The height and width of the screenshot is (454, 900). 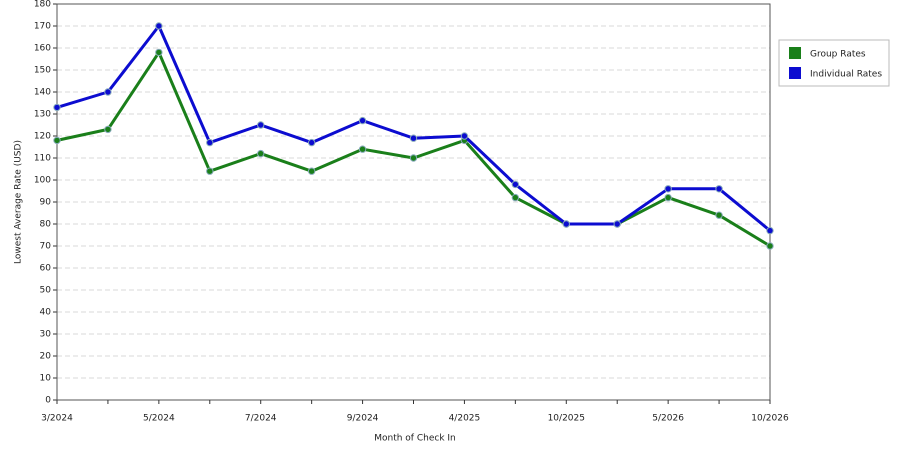 What do you see at coordinates (566, 419) in the screenshot?
I see `x-tick-label: 10/2025` at bounding box center [566, 419].